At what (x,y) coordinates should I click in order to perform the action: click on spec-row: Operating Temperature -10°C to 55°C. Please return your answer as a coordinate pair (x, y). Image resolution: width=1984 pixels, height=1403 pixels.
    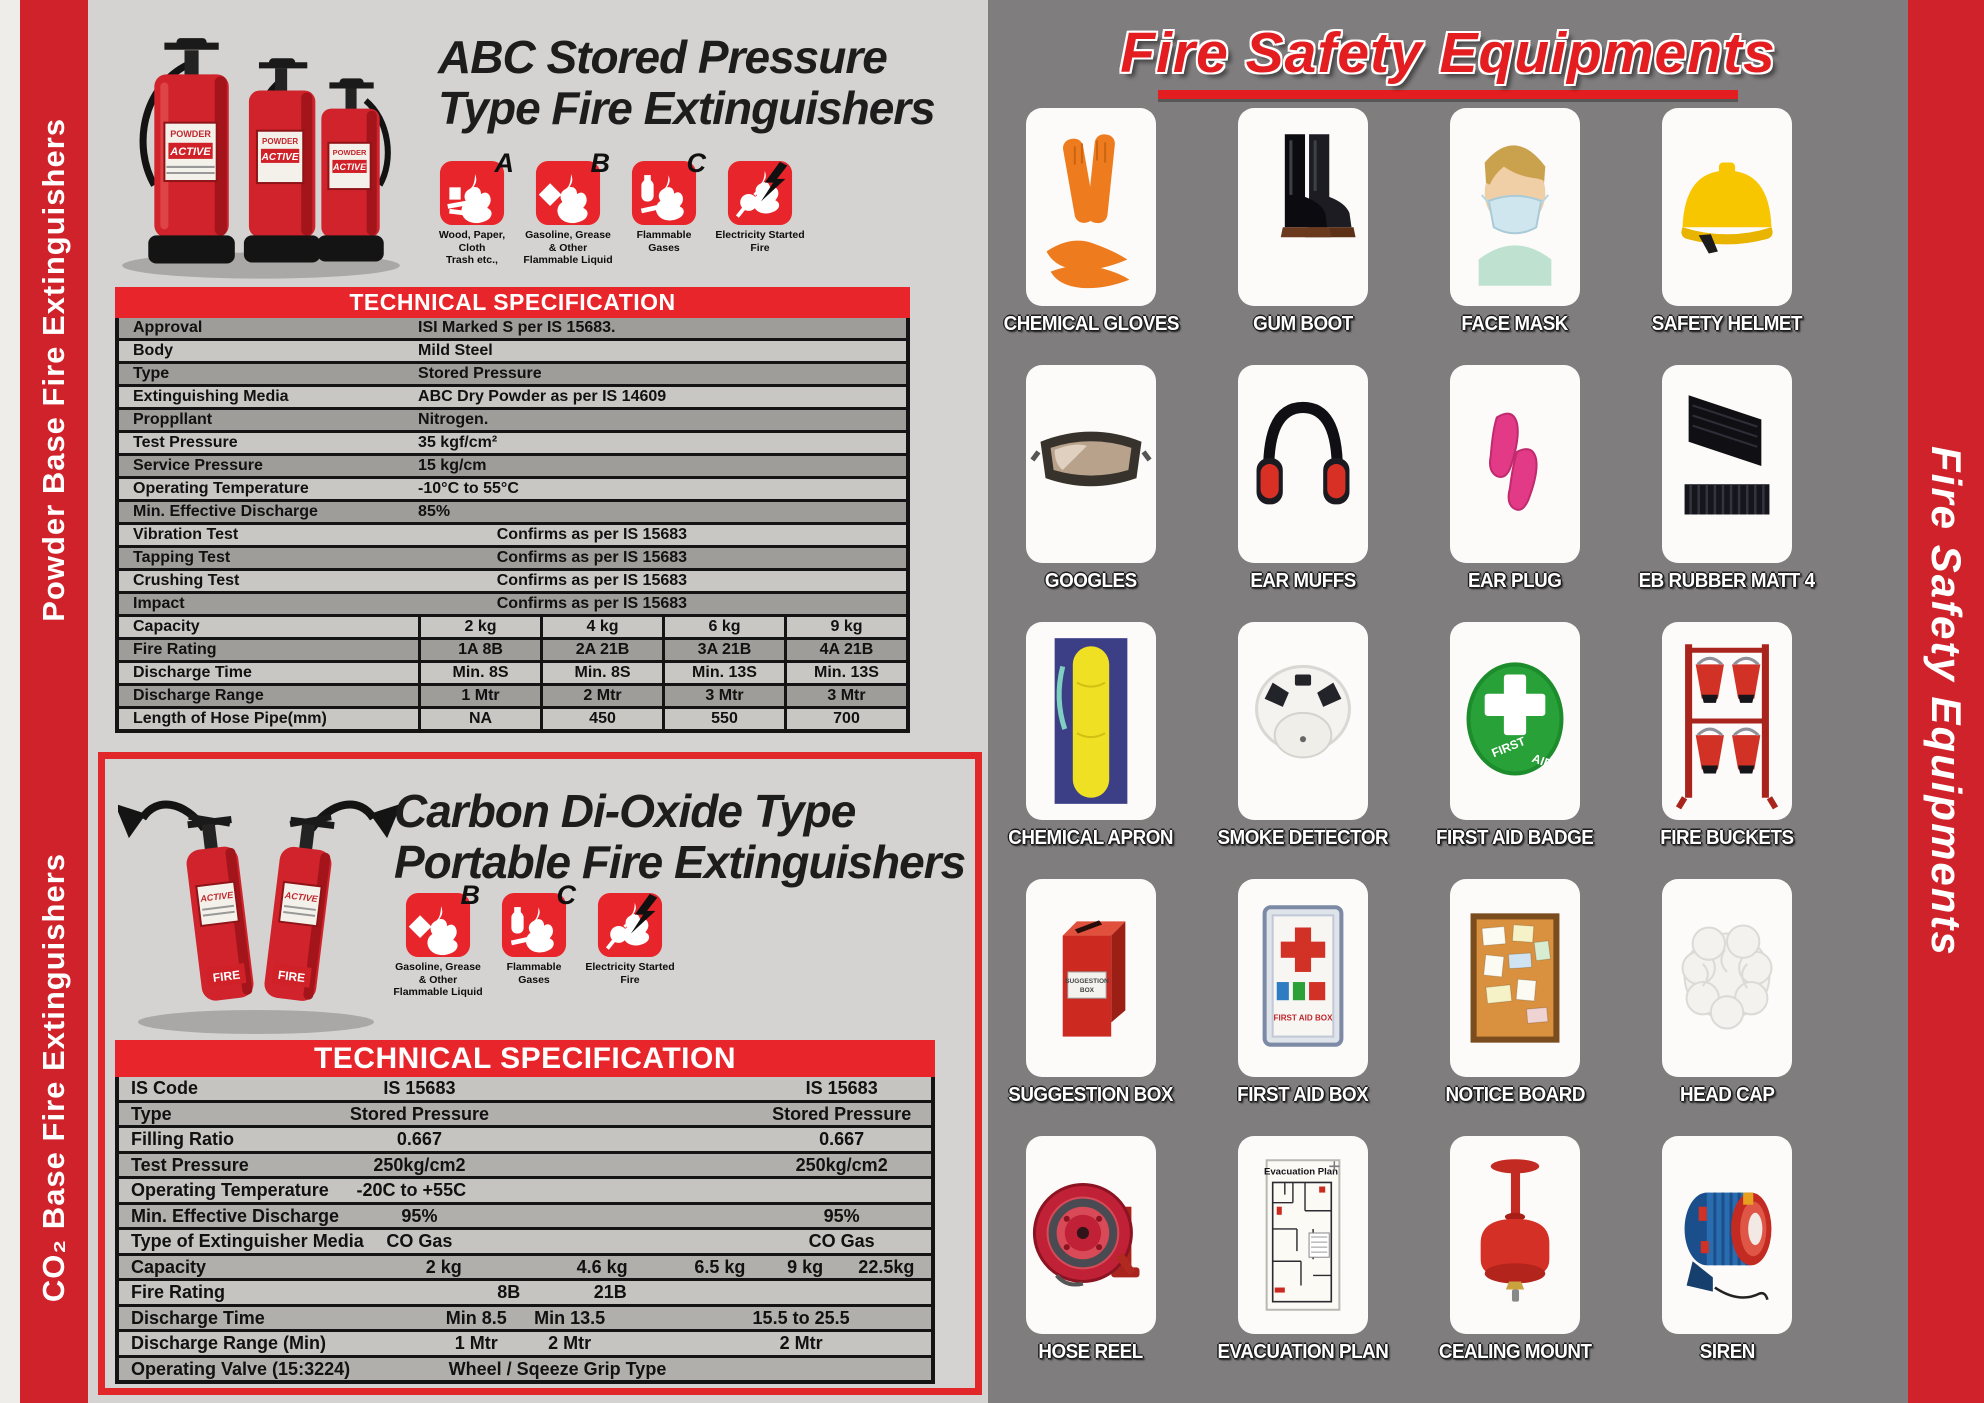
    Looking at the image, I should click on (512, 487).